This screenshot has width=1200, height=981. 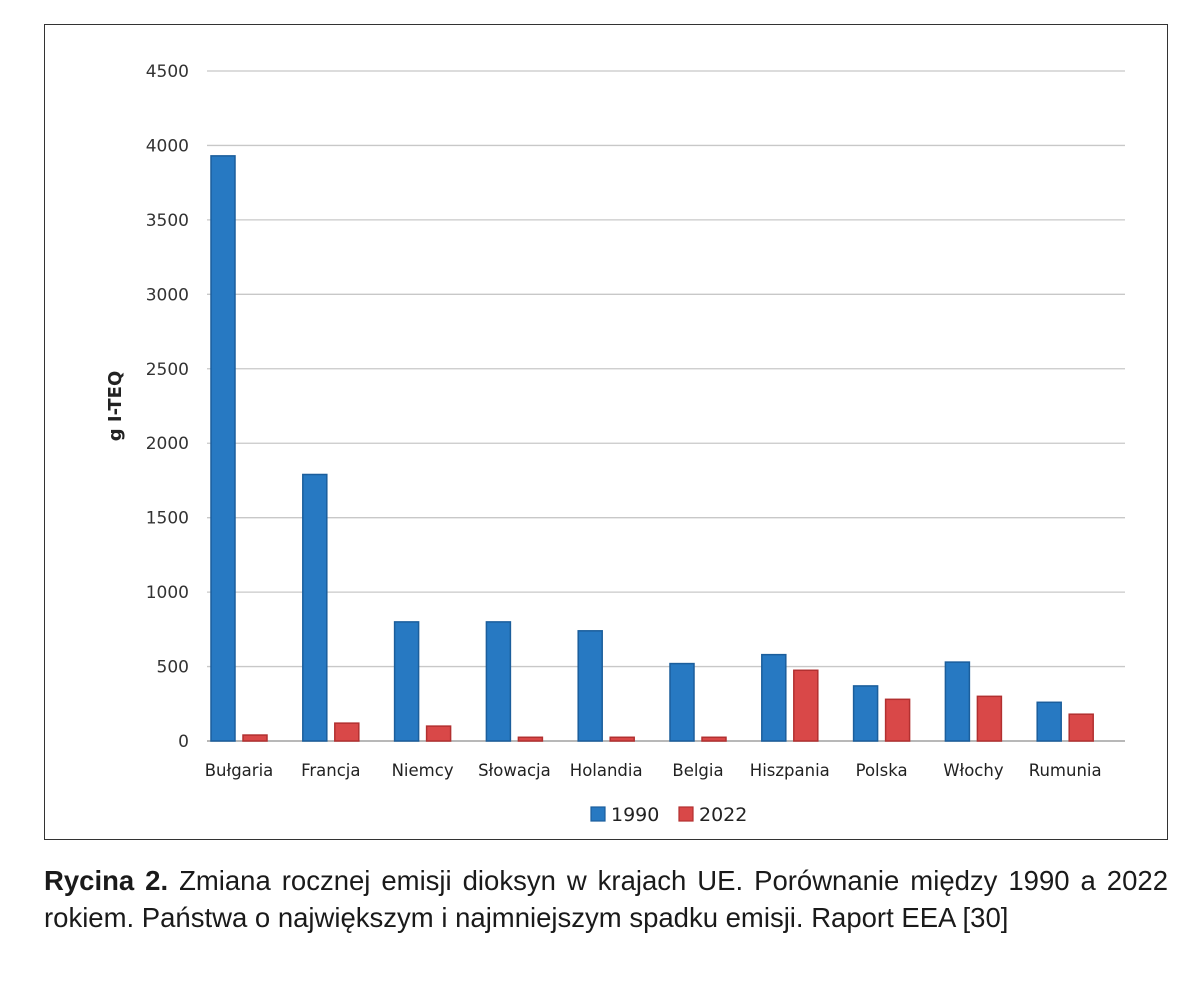 I want to click on y-tick-label: 500, so click(x=173, y=668).